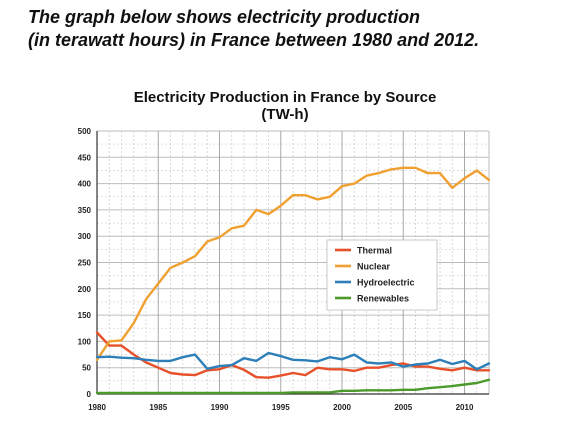  Describe the element at coordinates (382, 275) in the screenshot. I see `legend: Thermal Nuclear Hydroelectric Renewables` at that location.